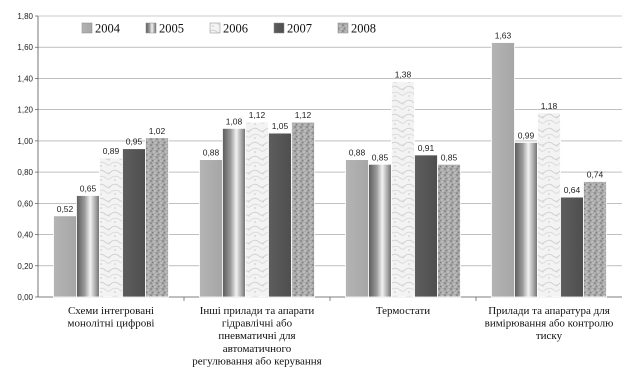  Describe the element at coordinates (111, 311) in the screenshot. I see `category-label: Схеми інтегровані` at that location.